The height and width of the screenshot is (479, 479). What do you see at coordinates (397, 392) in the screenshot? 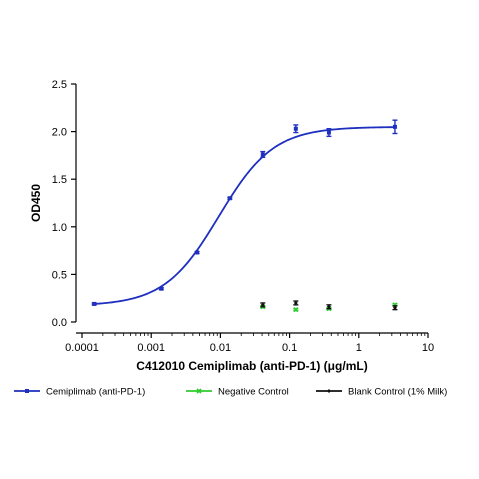
I see `legend-label: Blank Control (1% Milk)` at bounding box center [397, 392].